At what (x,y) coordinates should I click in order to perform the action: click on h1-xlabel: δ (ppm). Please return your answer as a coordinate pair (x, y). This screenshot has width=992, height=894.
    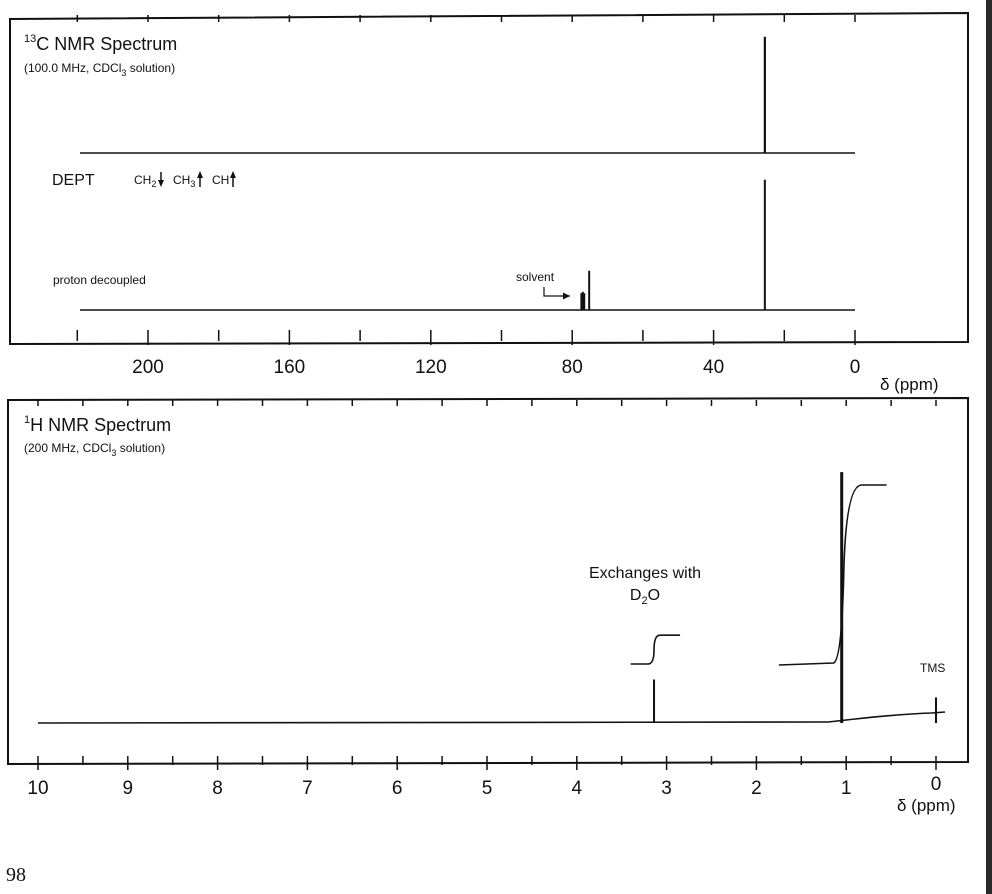
    Looking at the image, I should click on (926, 805).